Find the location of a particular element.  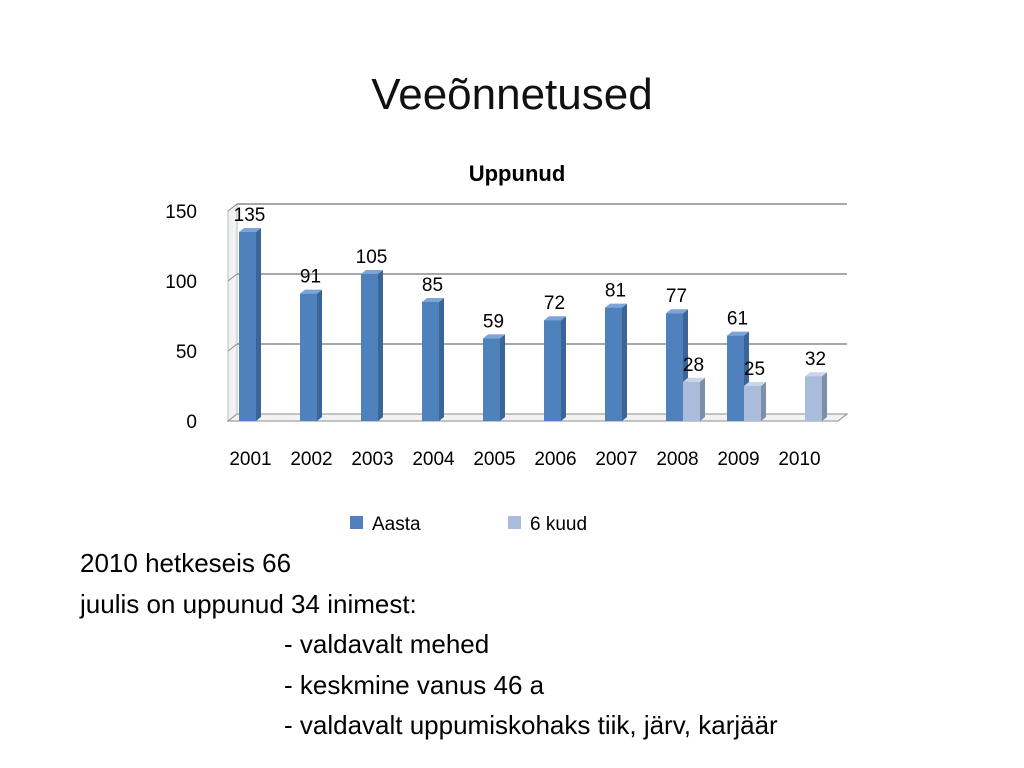

data-label: 59 is located at coordinates (493, 321).